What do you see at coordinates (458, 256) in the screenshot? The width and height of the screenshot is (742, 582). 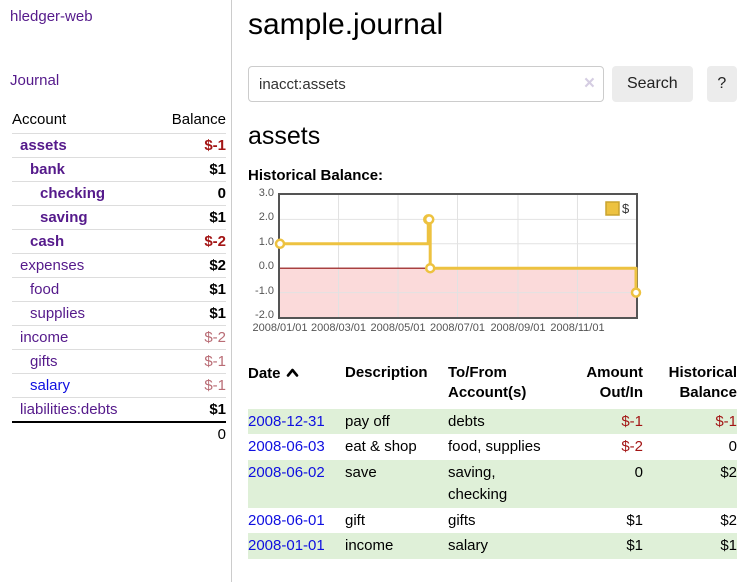 I see `chart-svg: $` at bounding box center [458, 256].